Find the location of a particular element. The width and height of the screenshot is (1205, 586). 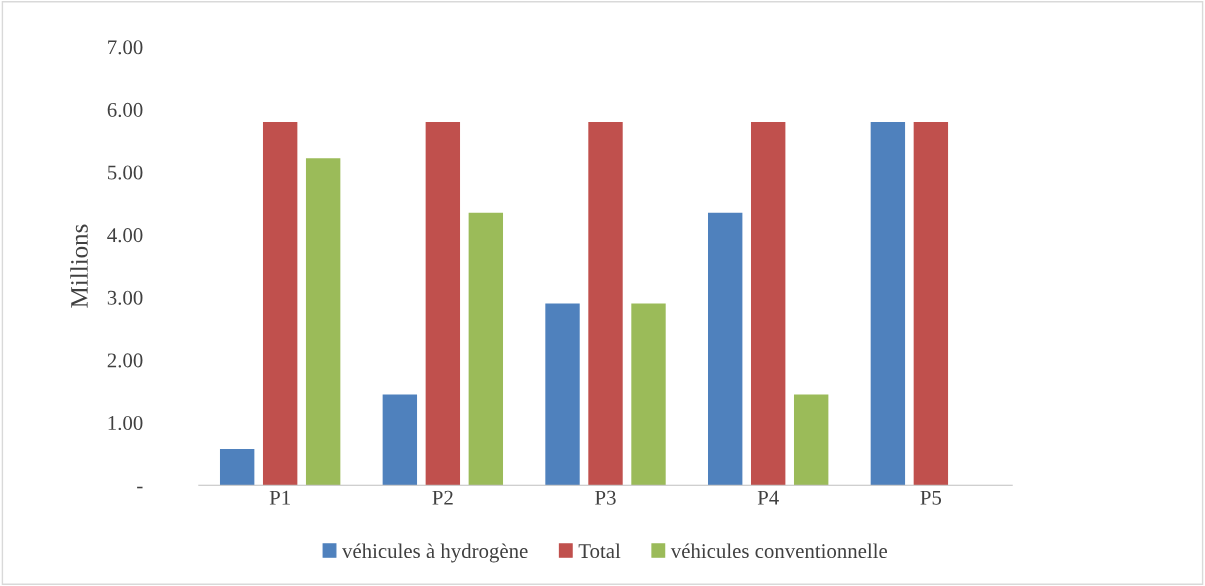

legend-label: véhicules conventionnelle is located at coordinates (779, 551).